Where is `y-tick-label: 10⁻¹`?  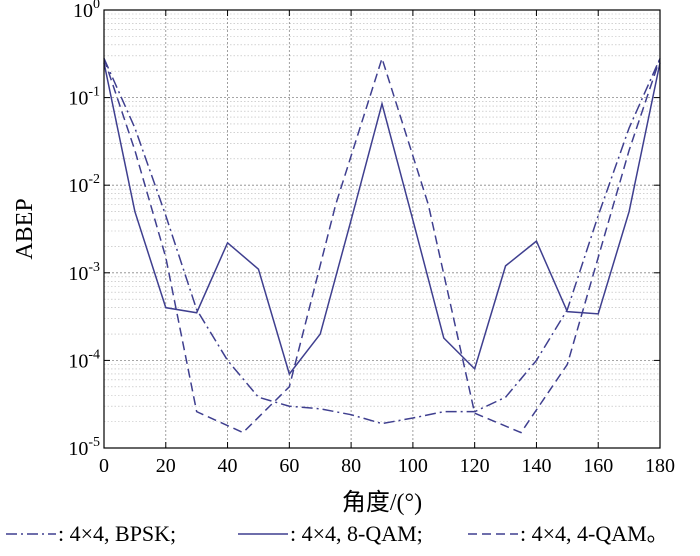 y-tick-label: 10⁻¹ is located at coordinates (84, 97).